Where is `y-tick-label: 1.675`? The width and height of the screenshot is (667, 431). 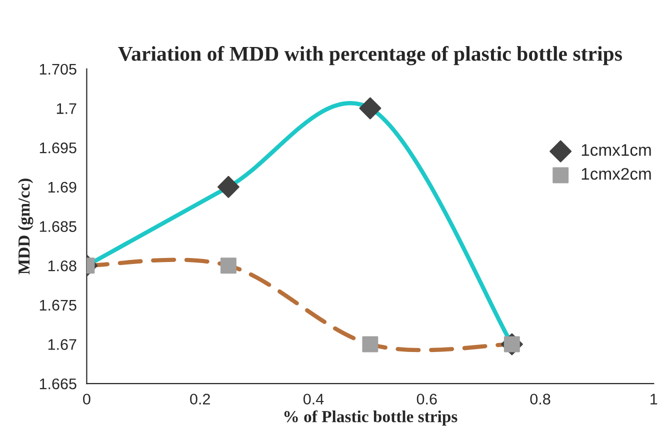
y-tick-label: 1.675 is located at coordinates (58, 305).